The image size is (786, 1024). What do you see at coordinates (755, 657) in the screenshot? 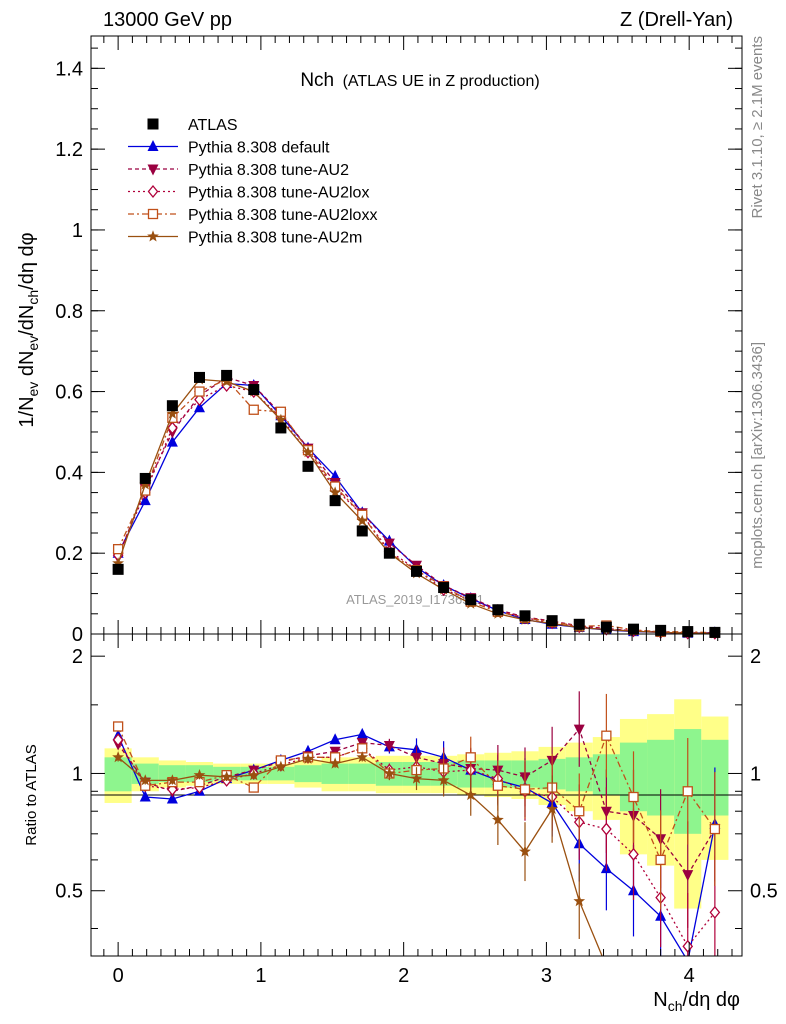
I see `ratio-y-tick-label-right: 2` at bounding box center [755, 657].